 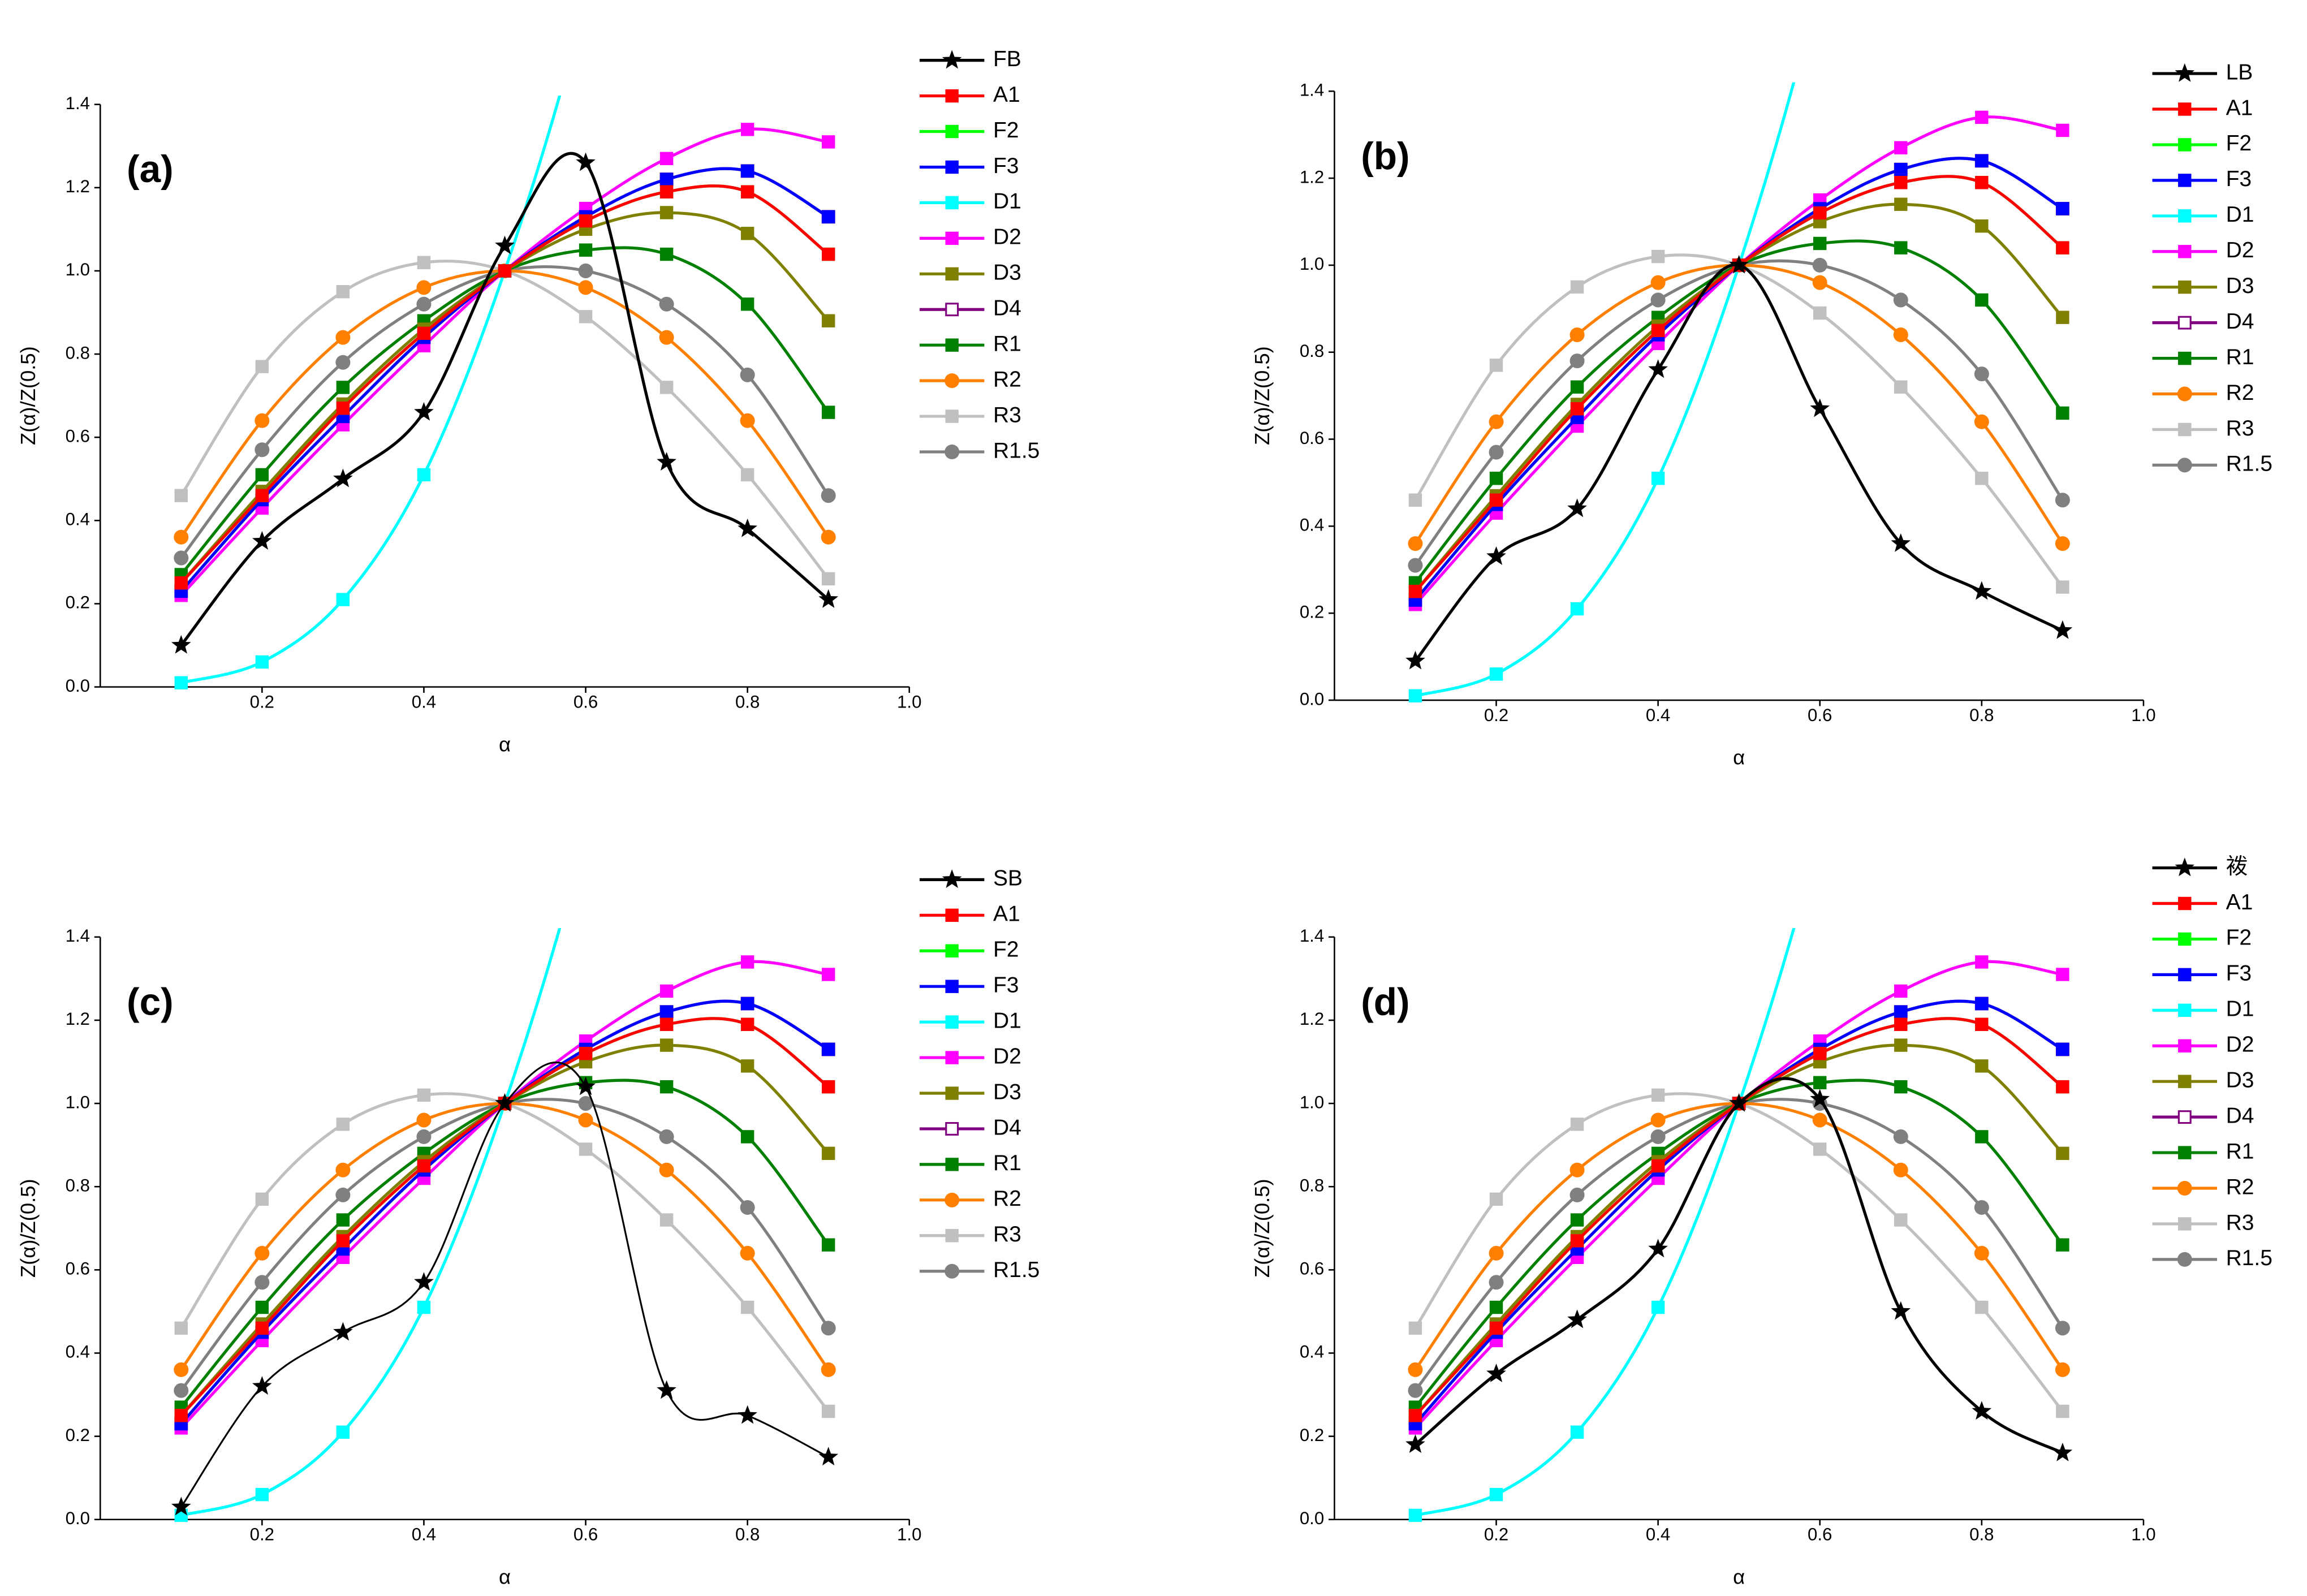 I want to click on legend-label: D4, so click(x=2240, y=1115).